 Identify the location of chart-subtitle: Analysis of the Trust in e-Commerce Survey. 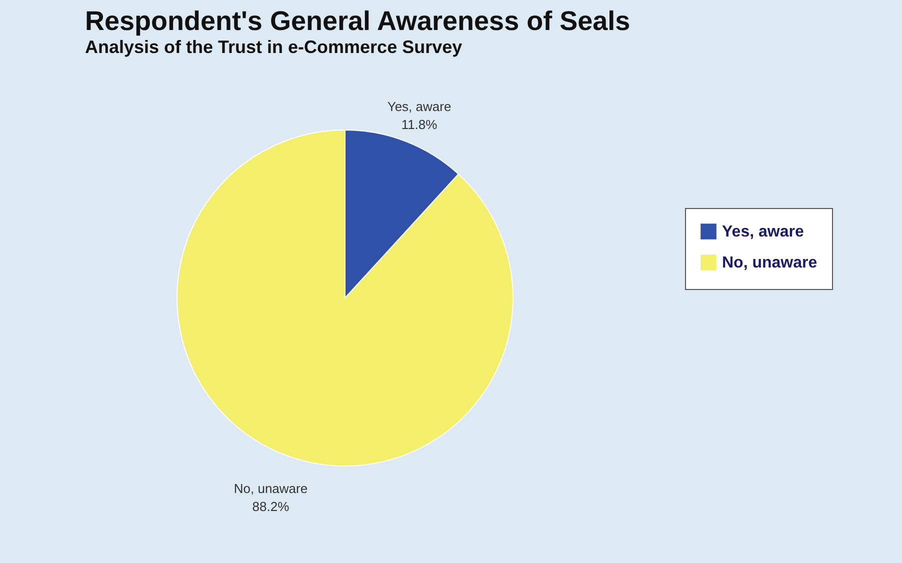
(273, 47).